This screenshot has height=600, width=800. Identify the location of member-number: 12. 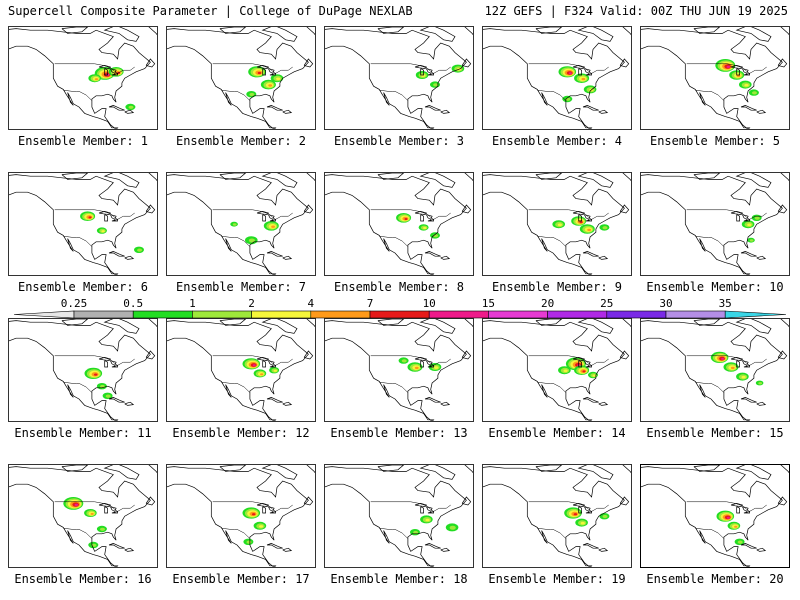
(302, 433).